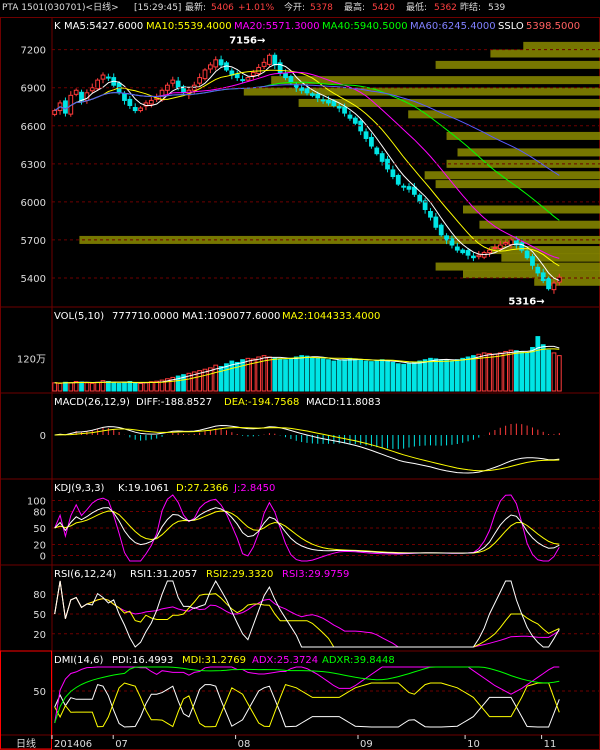 The height and width of the screenshot is (750, 600). I want to click on kdj-y-tick-4: 0, so click(43, 557).